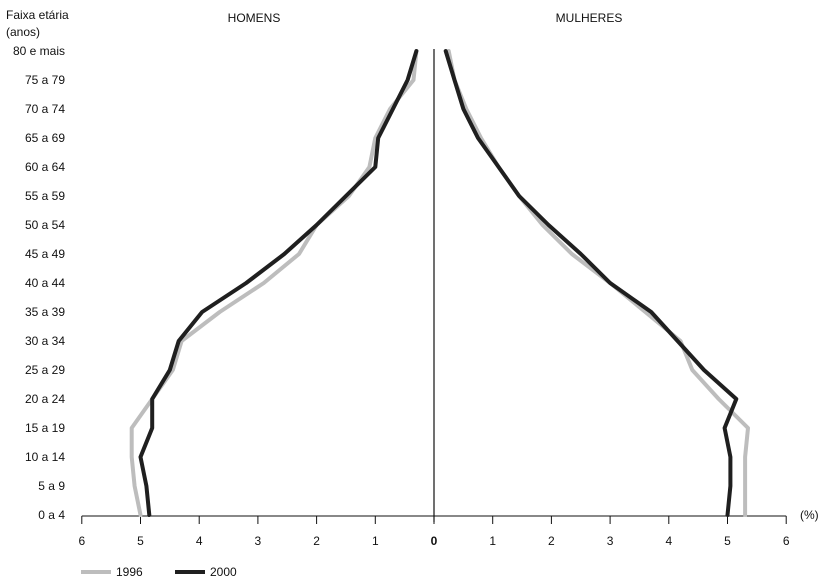  I want to click on y-tick-label: 25 a 29, so click(45, 370).